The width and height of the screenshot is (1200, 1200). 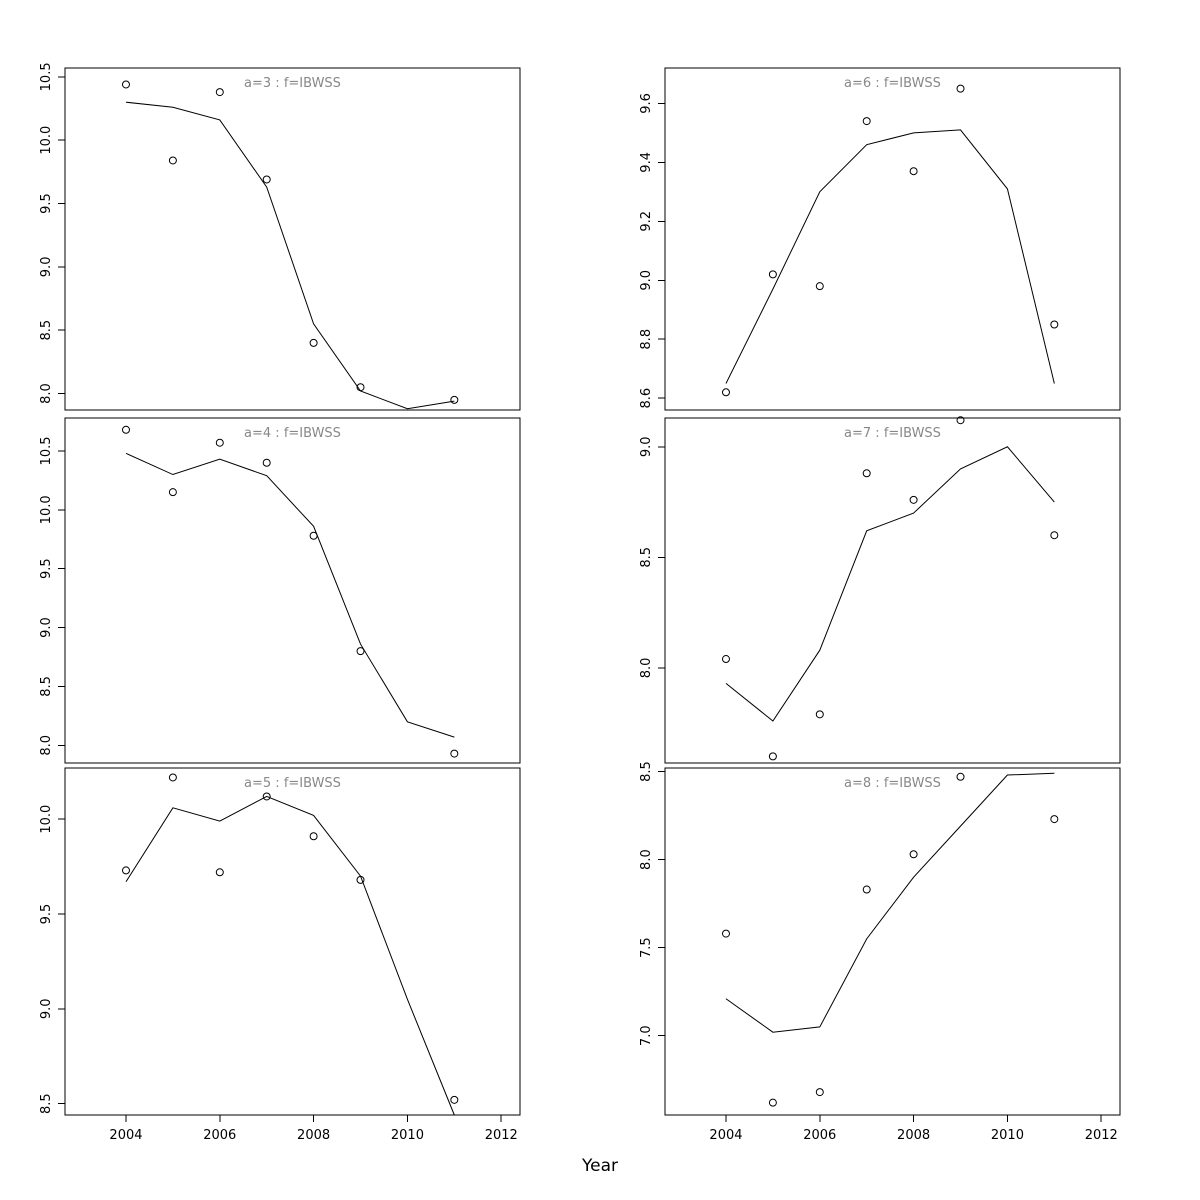 I want to click on y-tick-label: 9.6, so click(x=646, y=103).